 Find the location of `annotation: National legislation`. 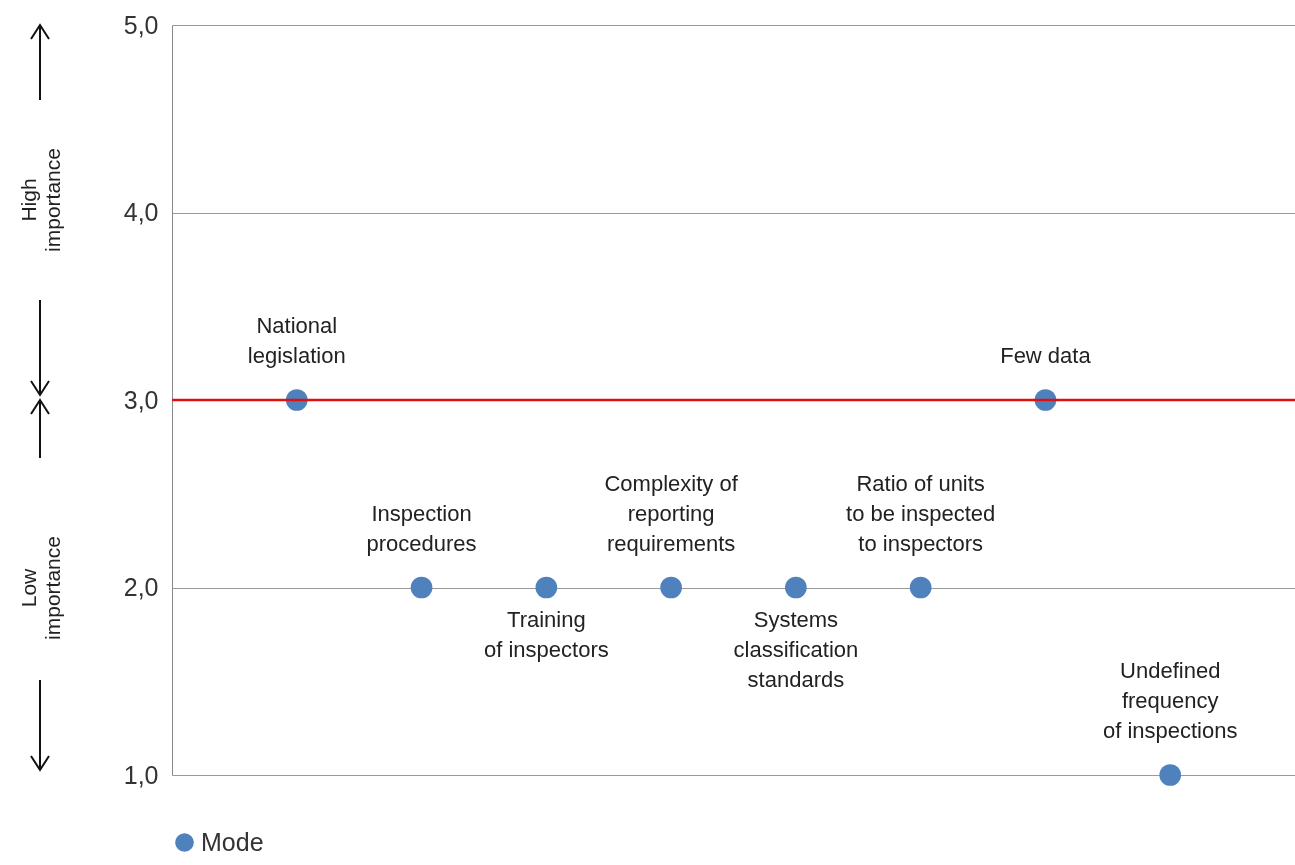

annotation: National legislation is located at coordinates (296, 340).